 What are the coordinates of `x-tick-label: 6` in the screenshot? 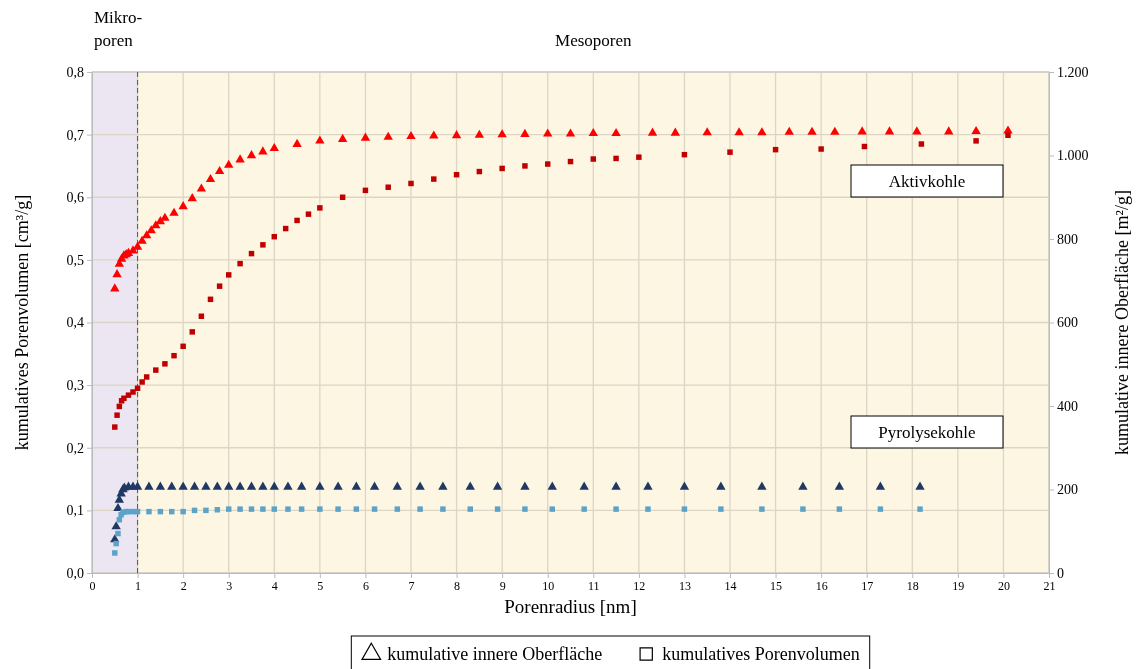 It's located at (365, 585).